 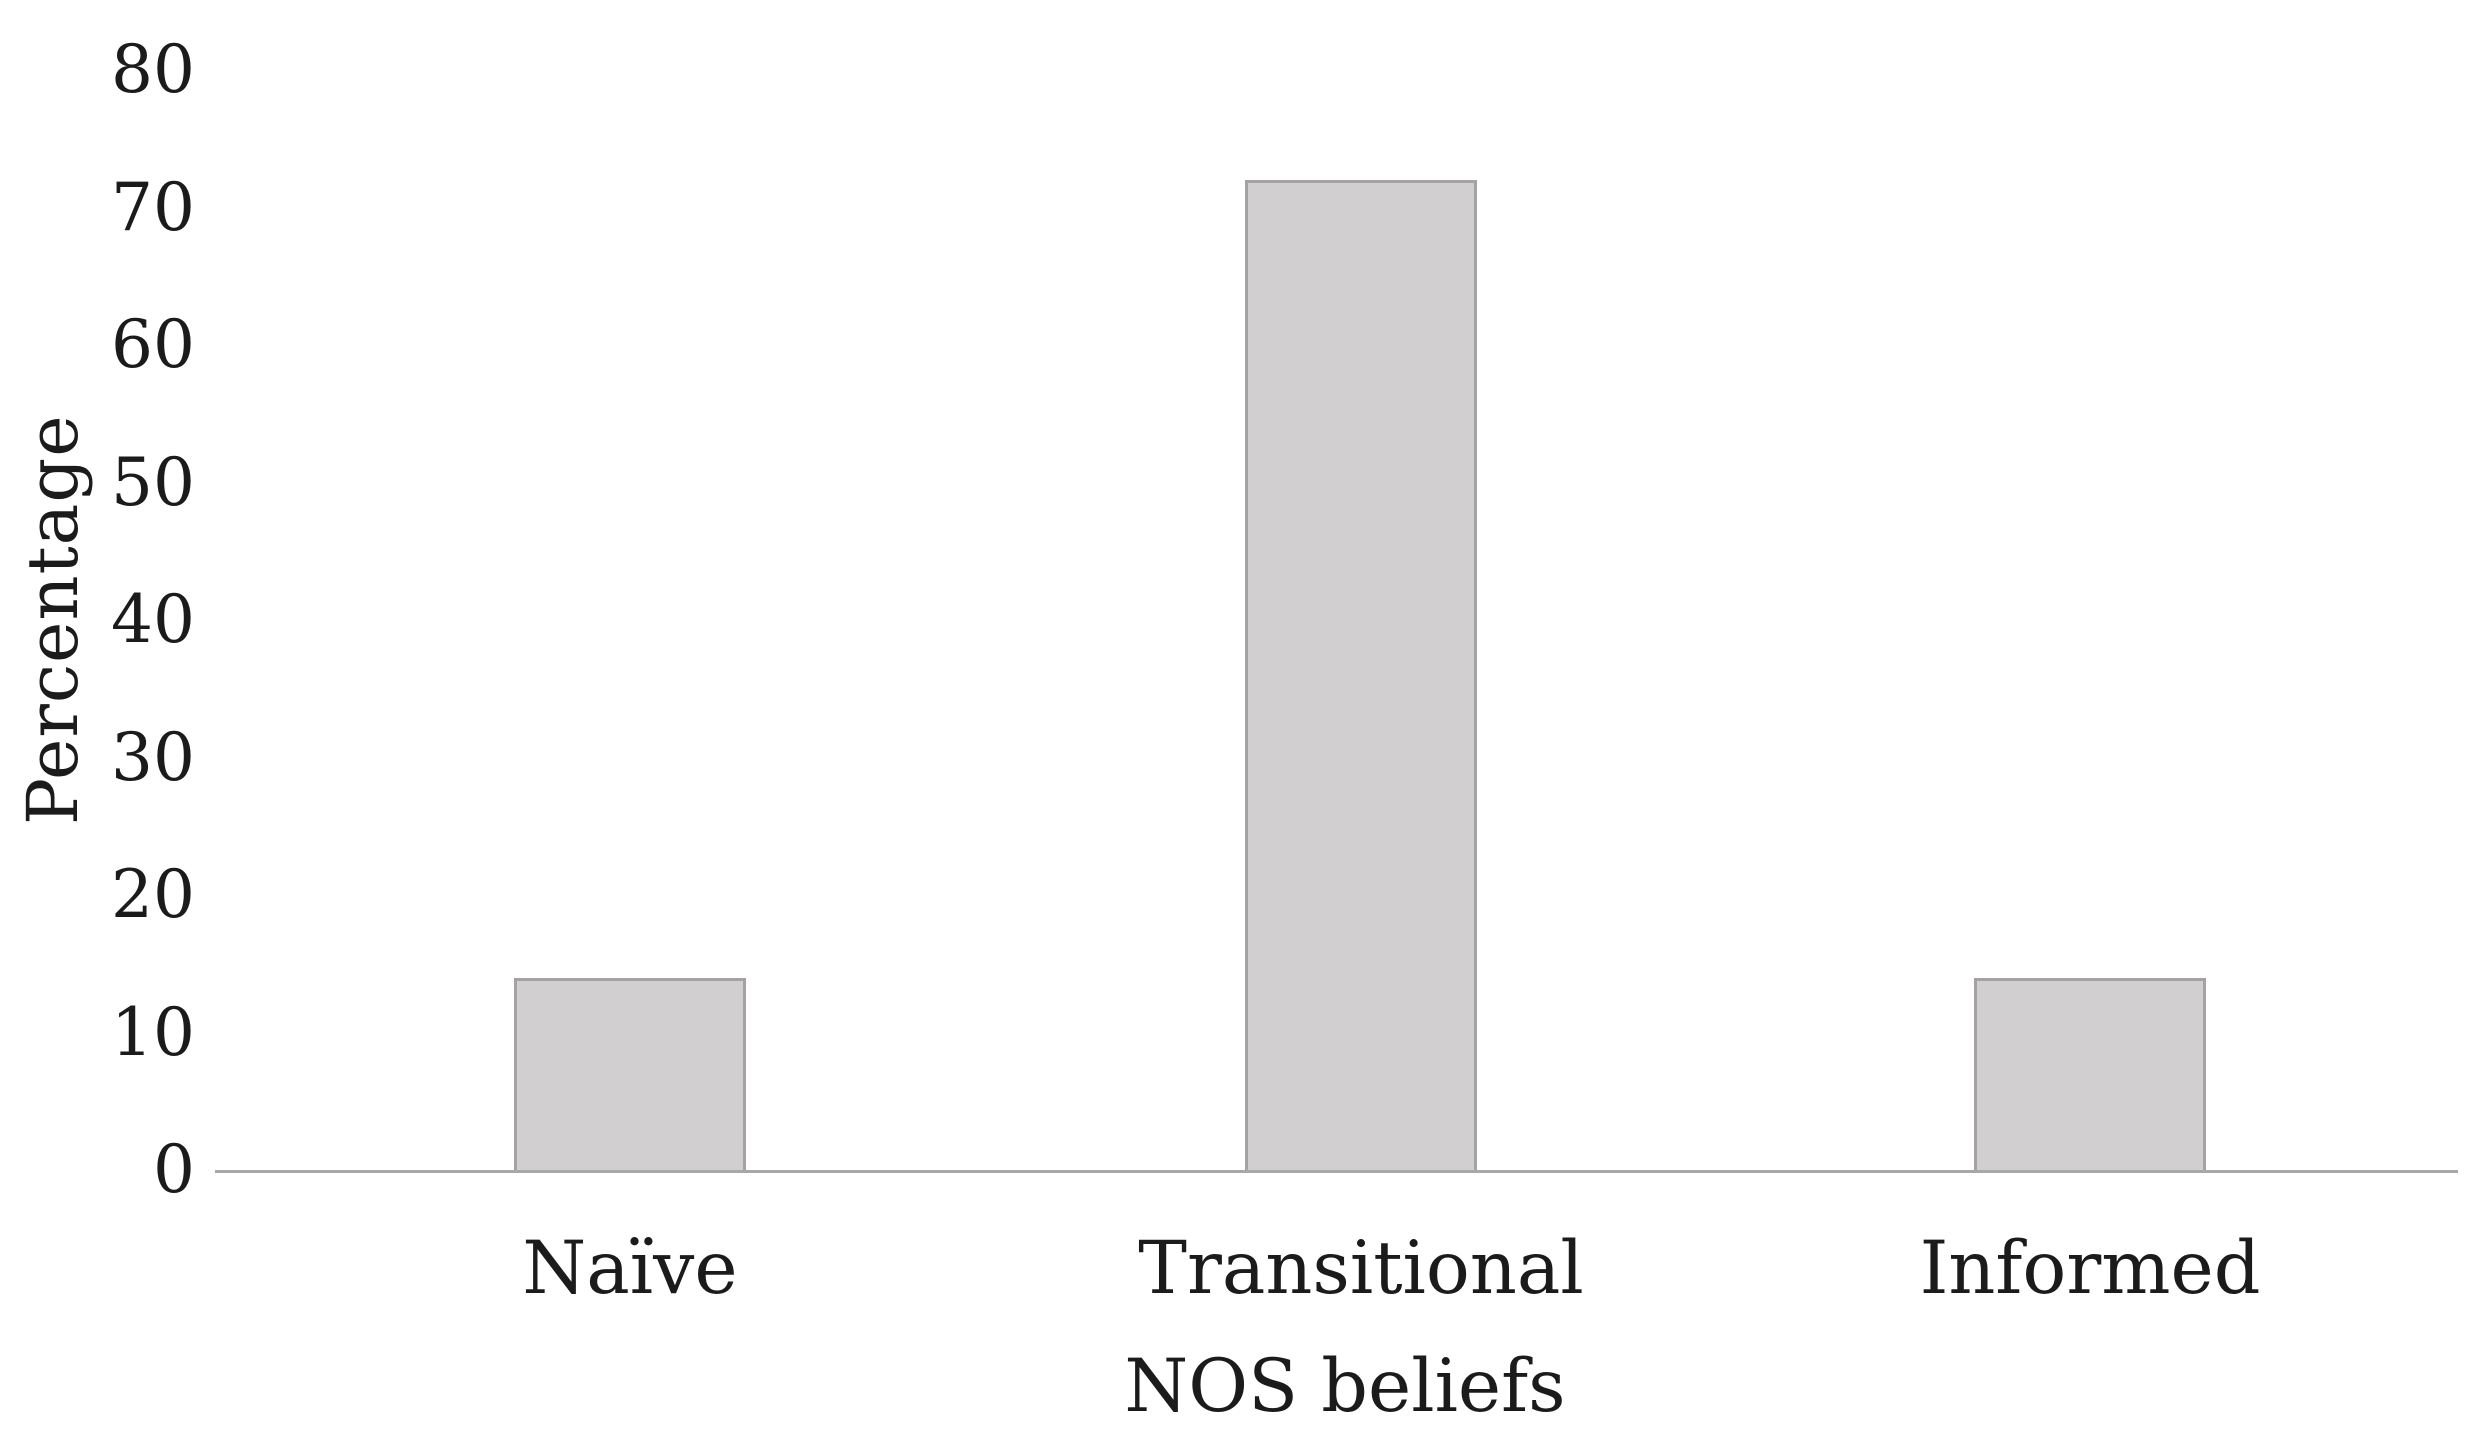 What do you see at coordinates (153, 894) in the screenshot?
I see `y-tick-label: 20` at bounding box center [153, 894].